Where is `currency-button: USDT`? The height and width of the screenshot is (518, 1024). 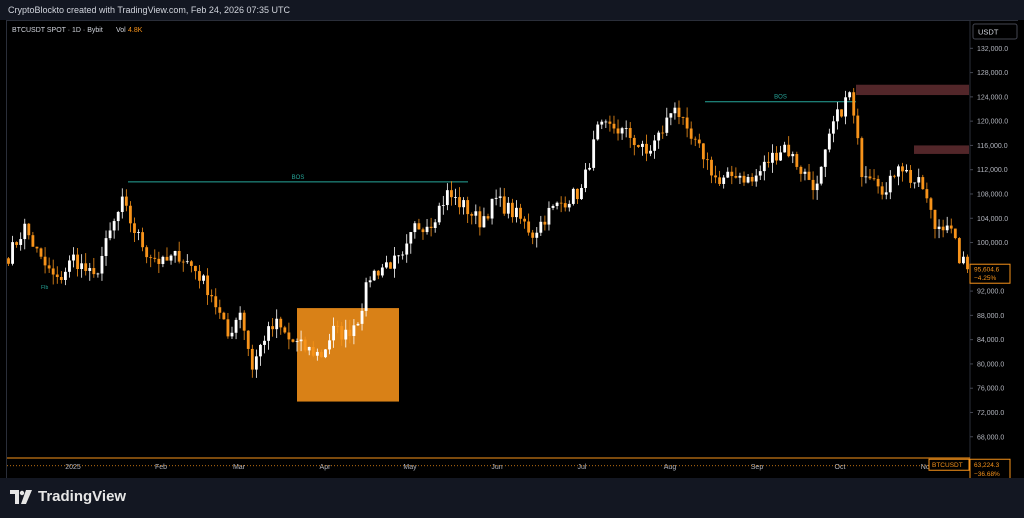 currency-button: USDT is located at coordinates (995, 31).